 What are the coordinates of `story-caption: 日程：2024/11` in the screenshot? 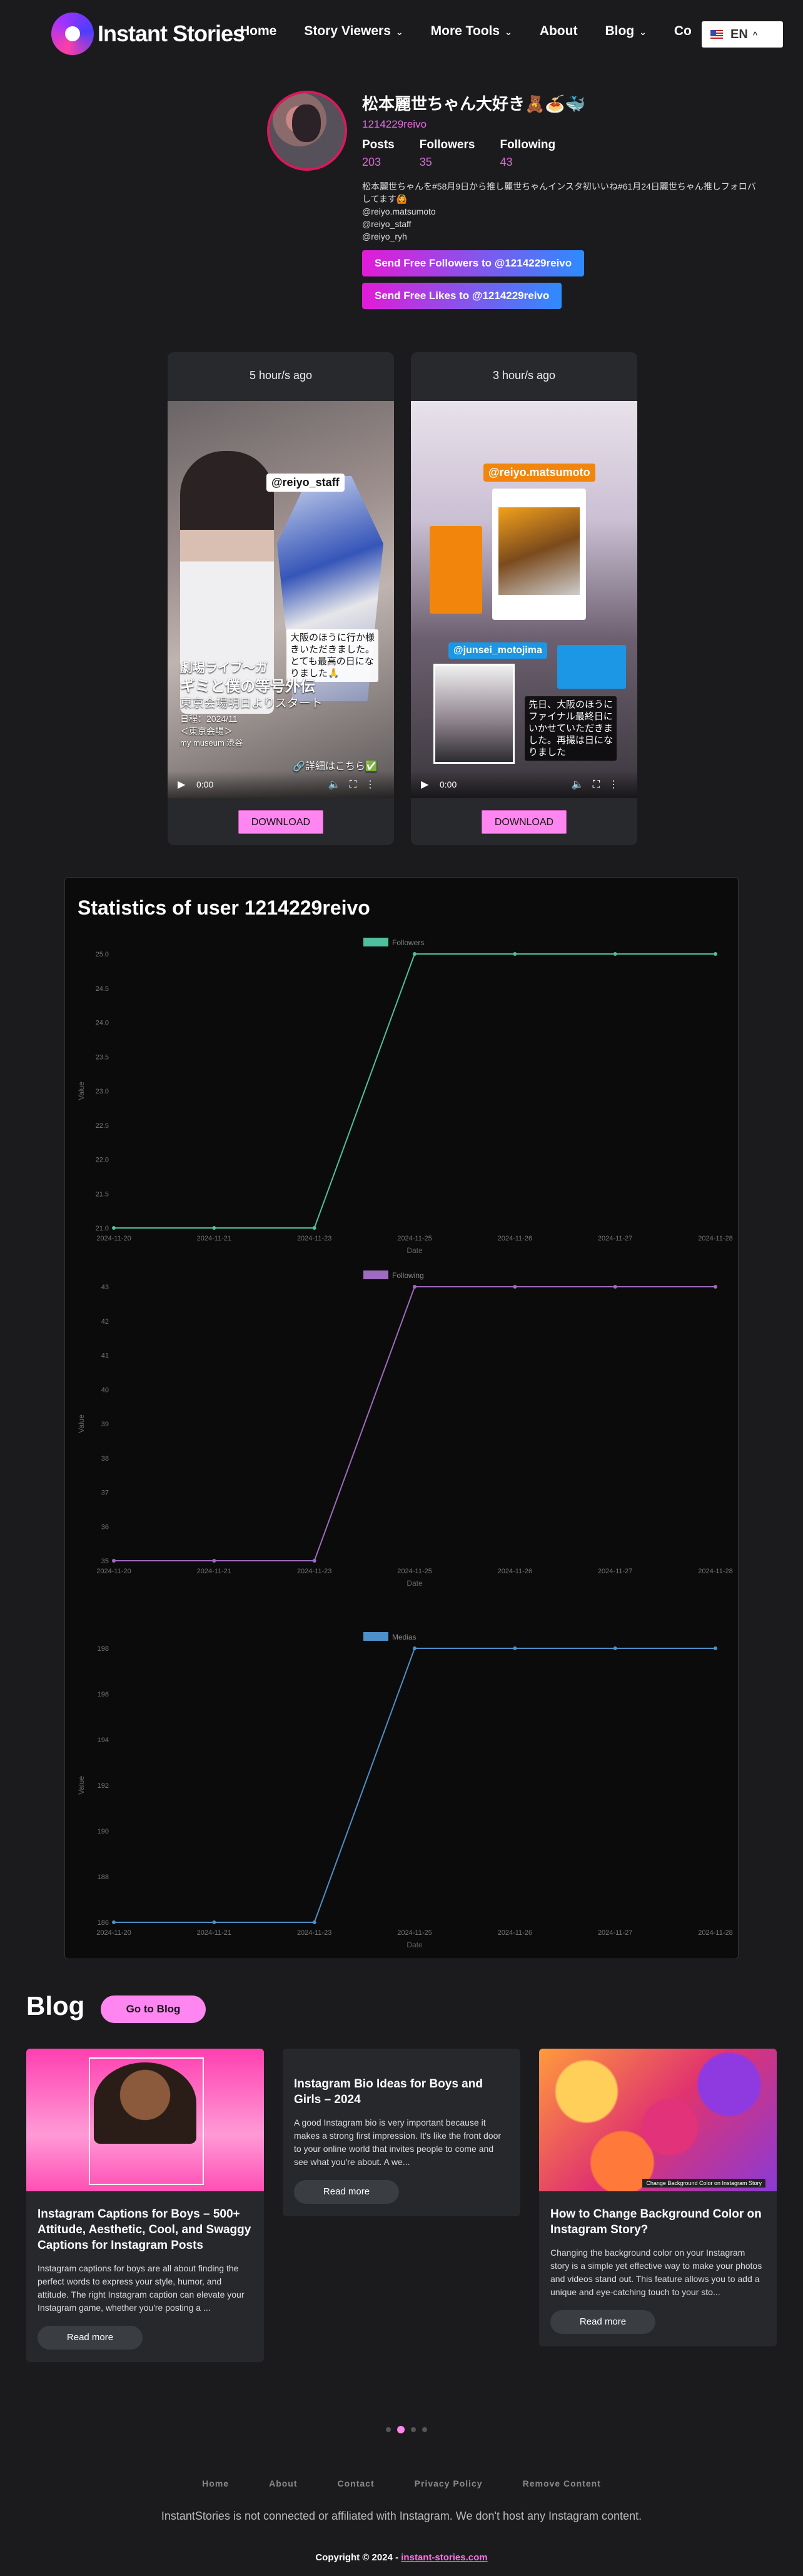 It's located at (209, 719).